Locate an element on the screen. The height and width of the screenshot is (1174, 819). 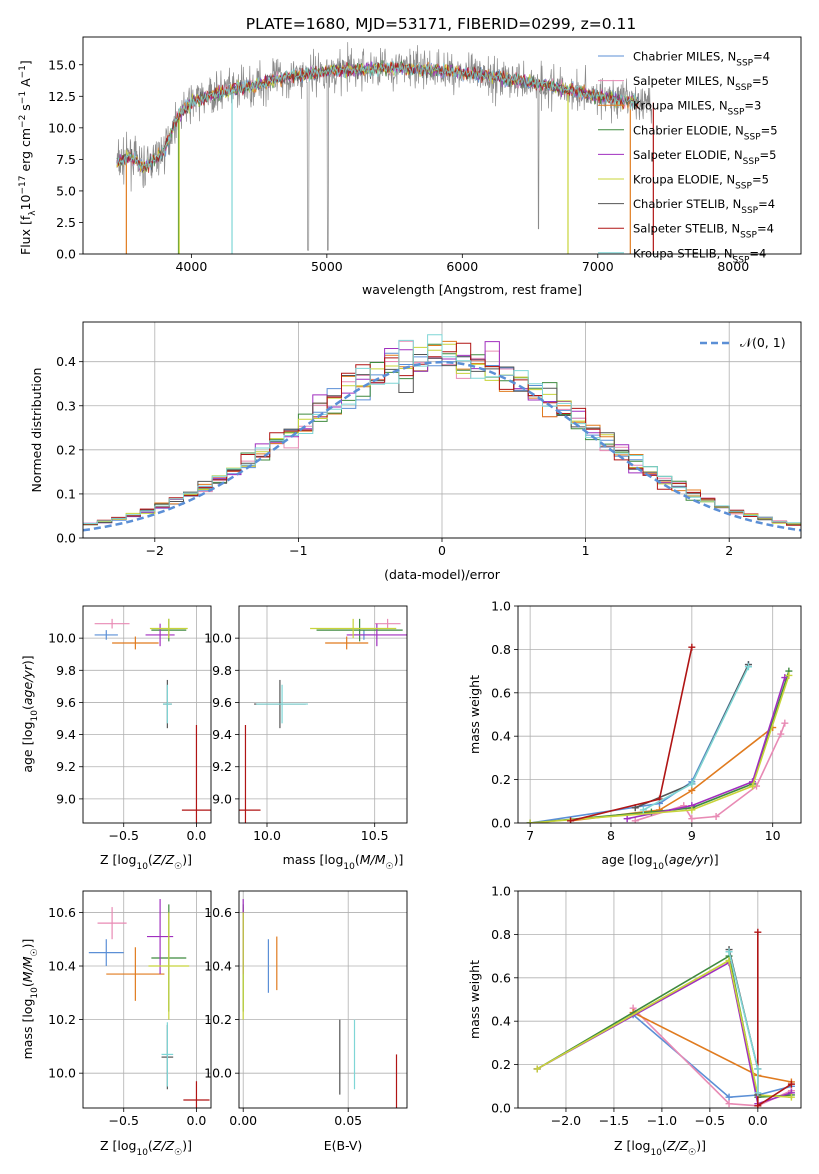
x-tick-label: −0.5 is located at coordinates (124, 835).